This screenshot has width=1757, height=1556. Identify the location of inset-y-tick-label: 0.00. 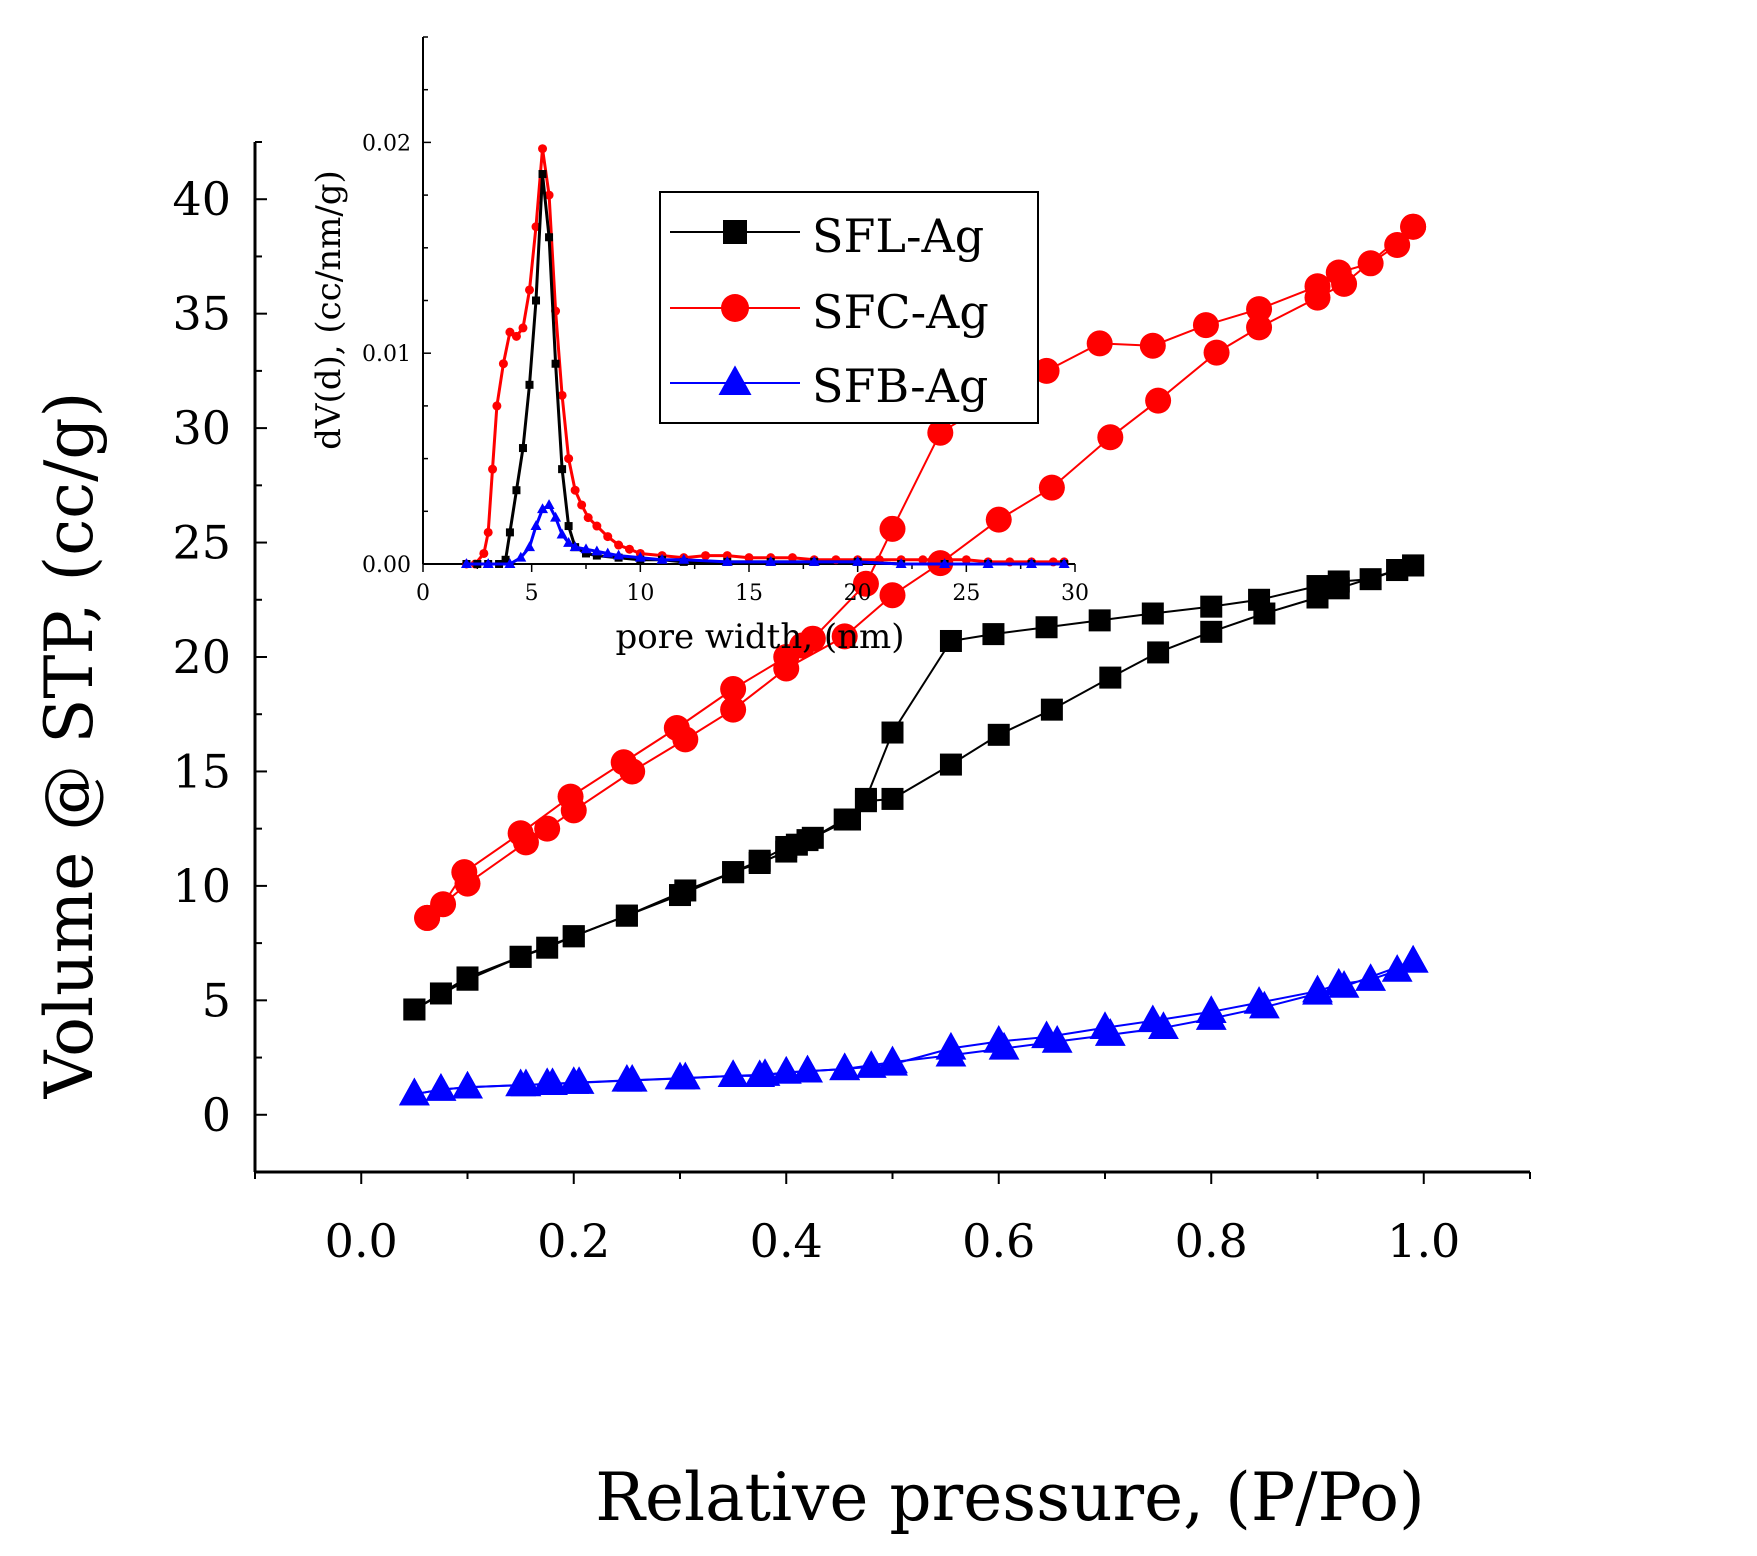
(386, 565).